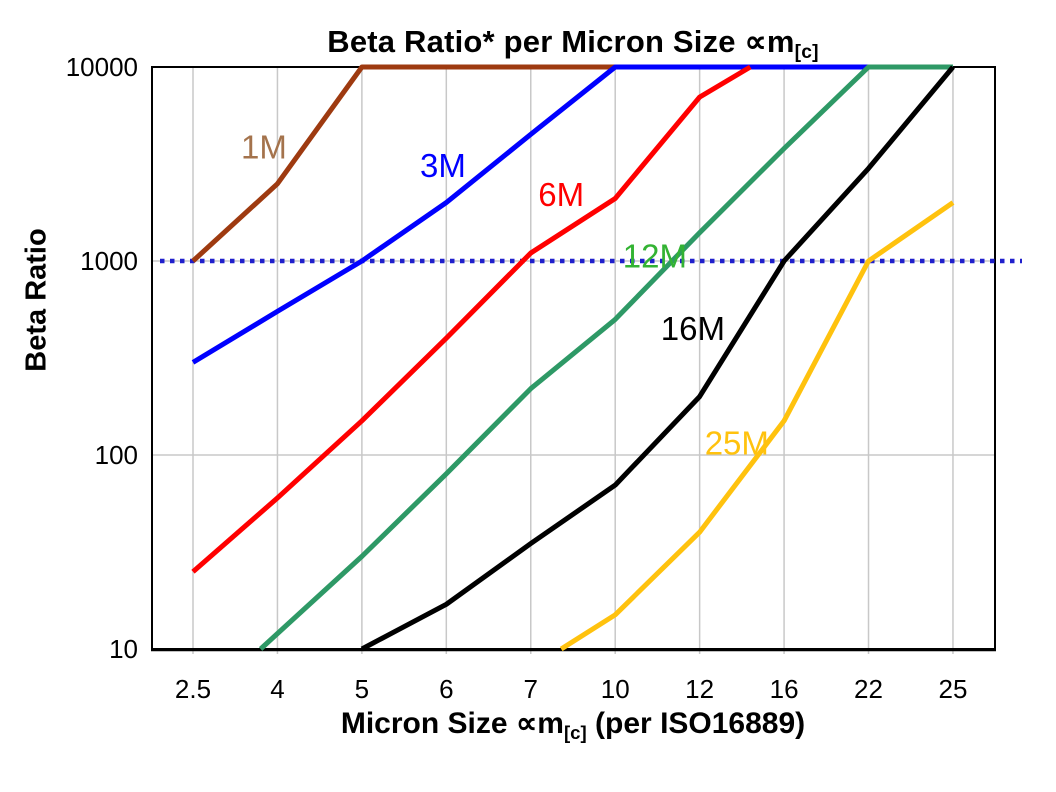 Image resolution: width=1056 pixels, height=792 pixels. What do you see at coordinates (123, 649) in the screenshot?
I see `y-tick-label-10: 10` at bounding box center [123, 649].